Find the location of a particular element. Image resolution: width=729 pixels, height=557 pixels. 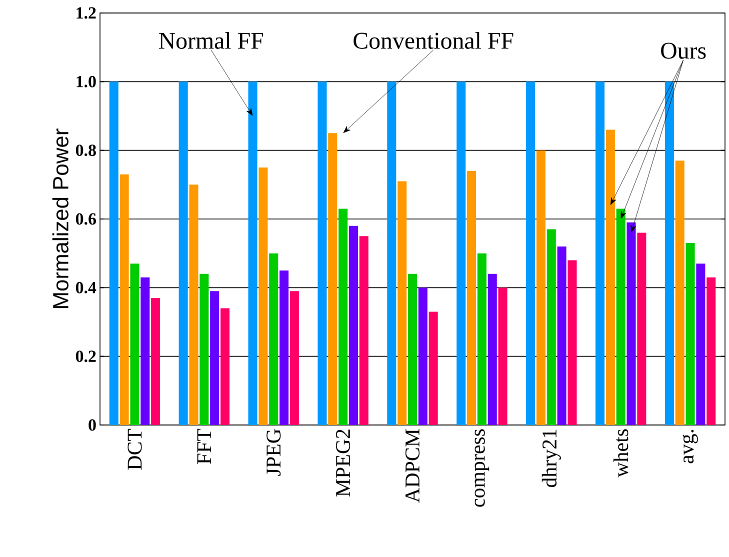

x-tick-label: JPEG is located at coordinates (273, 452).